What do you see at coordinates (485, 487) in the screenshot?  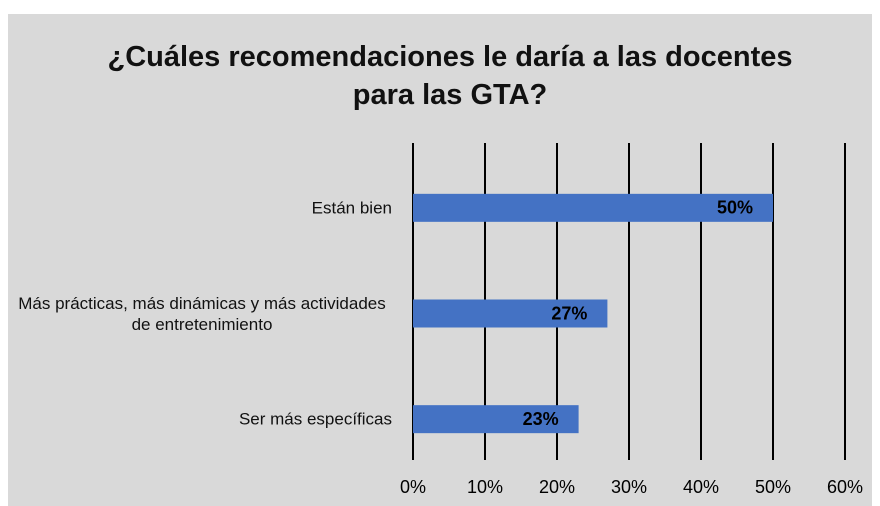 I see `x-tick-label: 10%` at bounding box center [485, 487].